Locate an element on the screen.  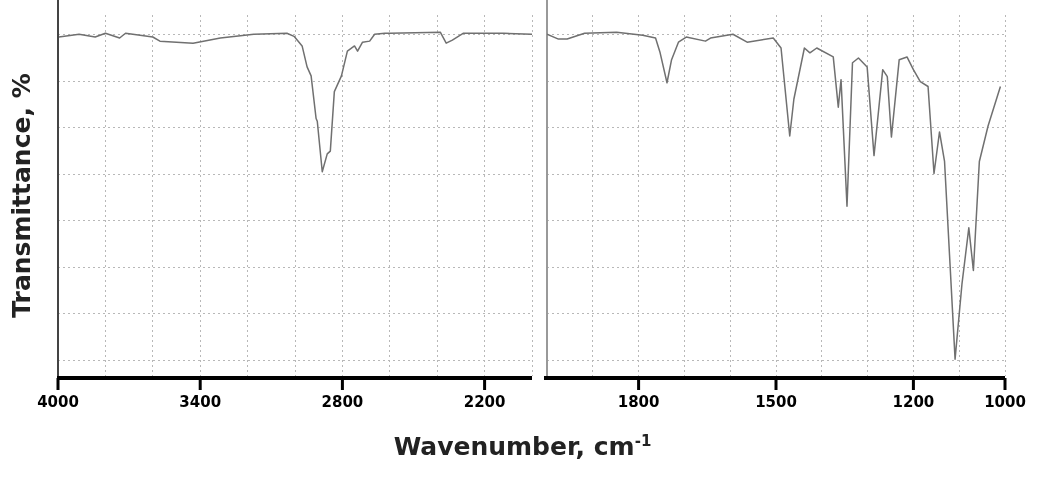
x-tick-label: 1800 is located at coordinates (638, 401).